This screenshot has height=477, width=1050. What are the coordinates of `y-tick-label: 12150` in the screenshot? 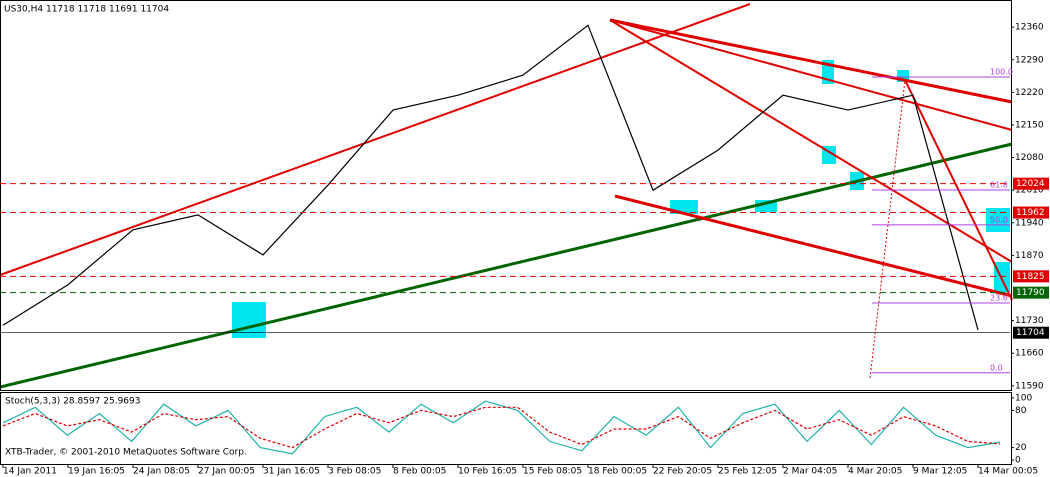 It's located at (1029, 125).